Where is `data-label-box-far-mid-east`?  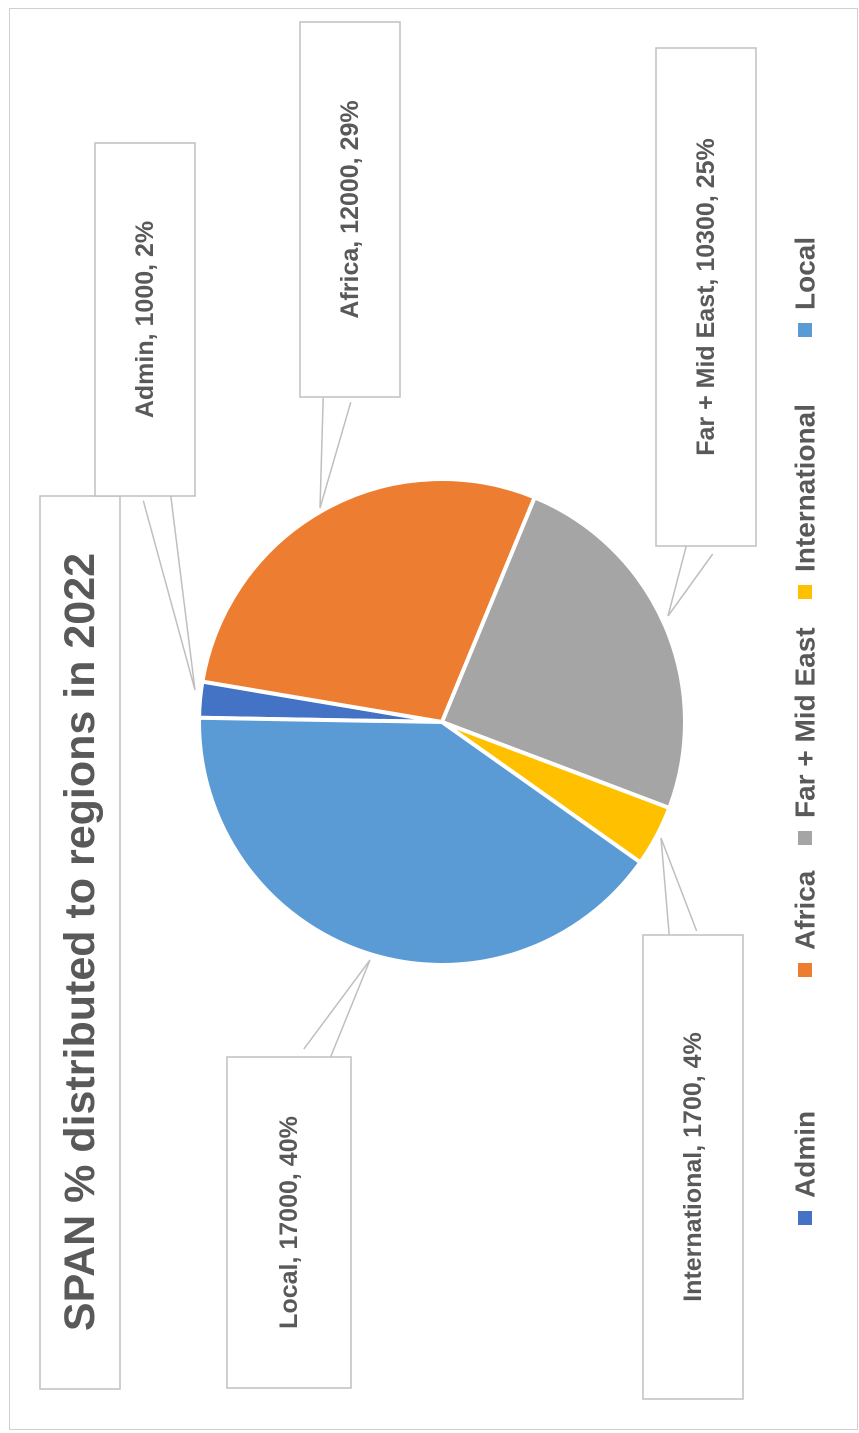
data-label-box-far-mid-east is located at coordinates (706, 297).